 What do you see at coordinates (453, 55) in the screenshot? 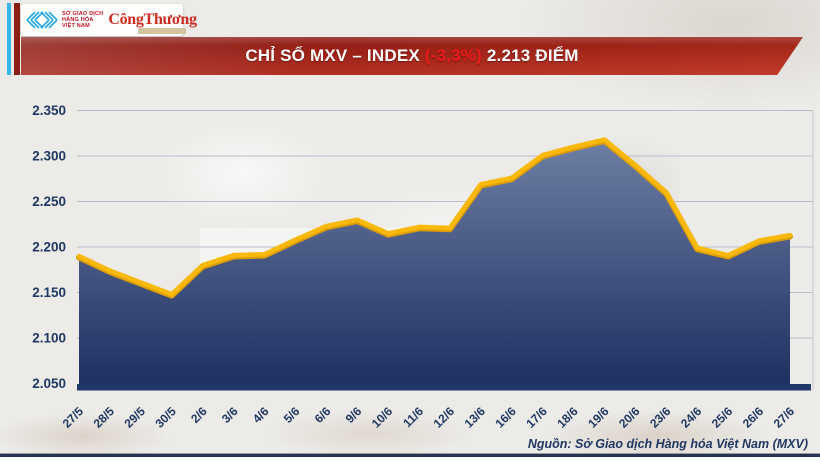
I see `chart-title-change: (-3,3%)` at bounding box center [453, 55].